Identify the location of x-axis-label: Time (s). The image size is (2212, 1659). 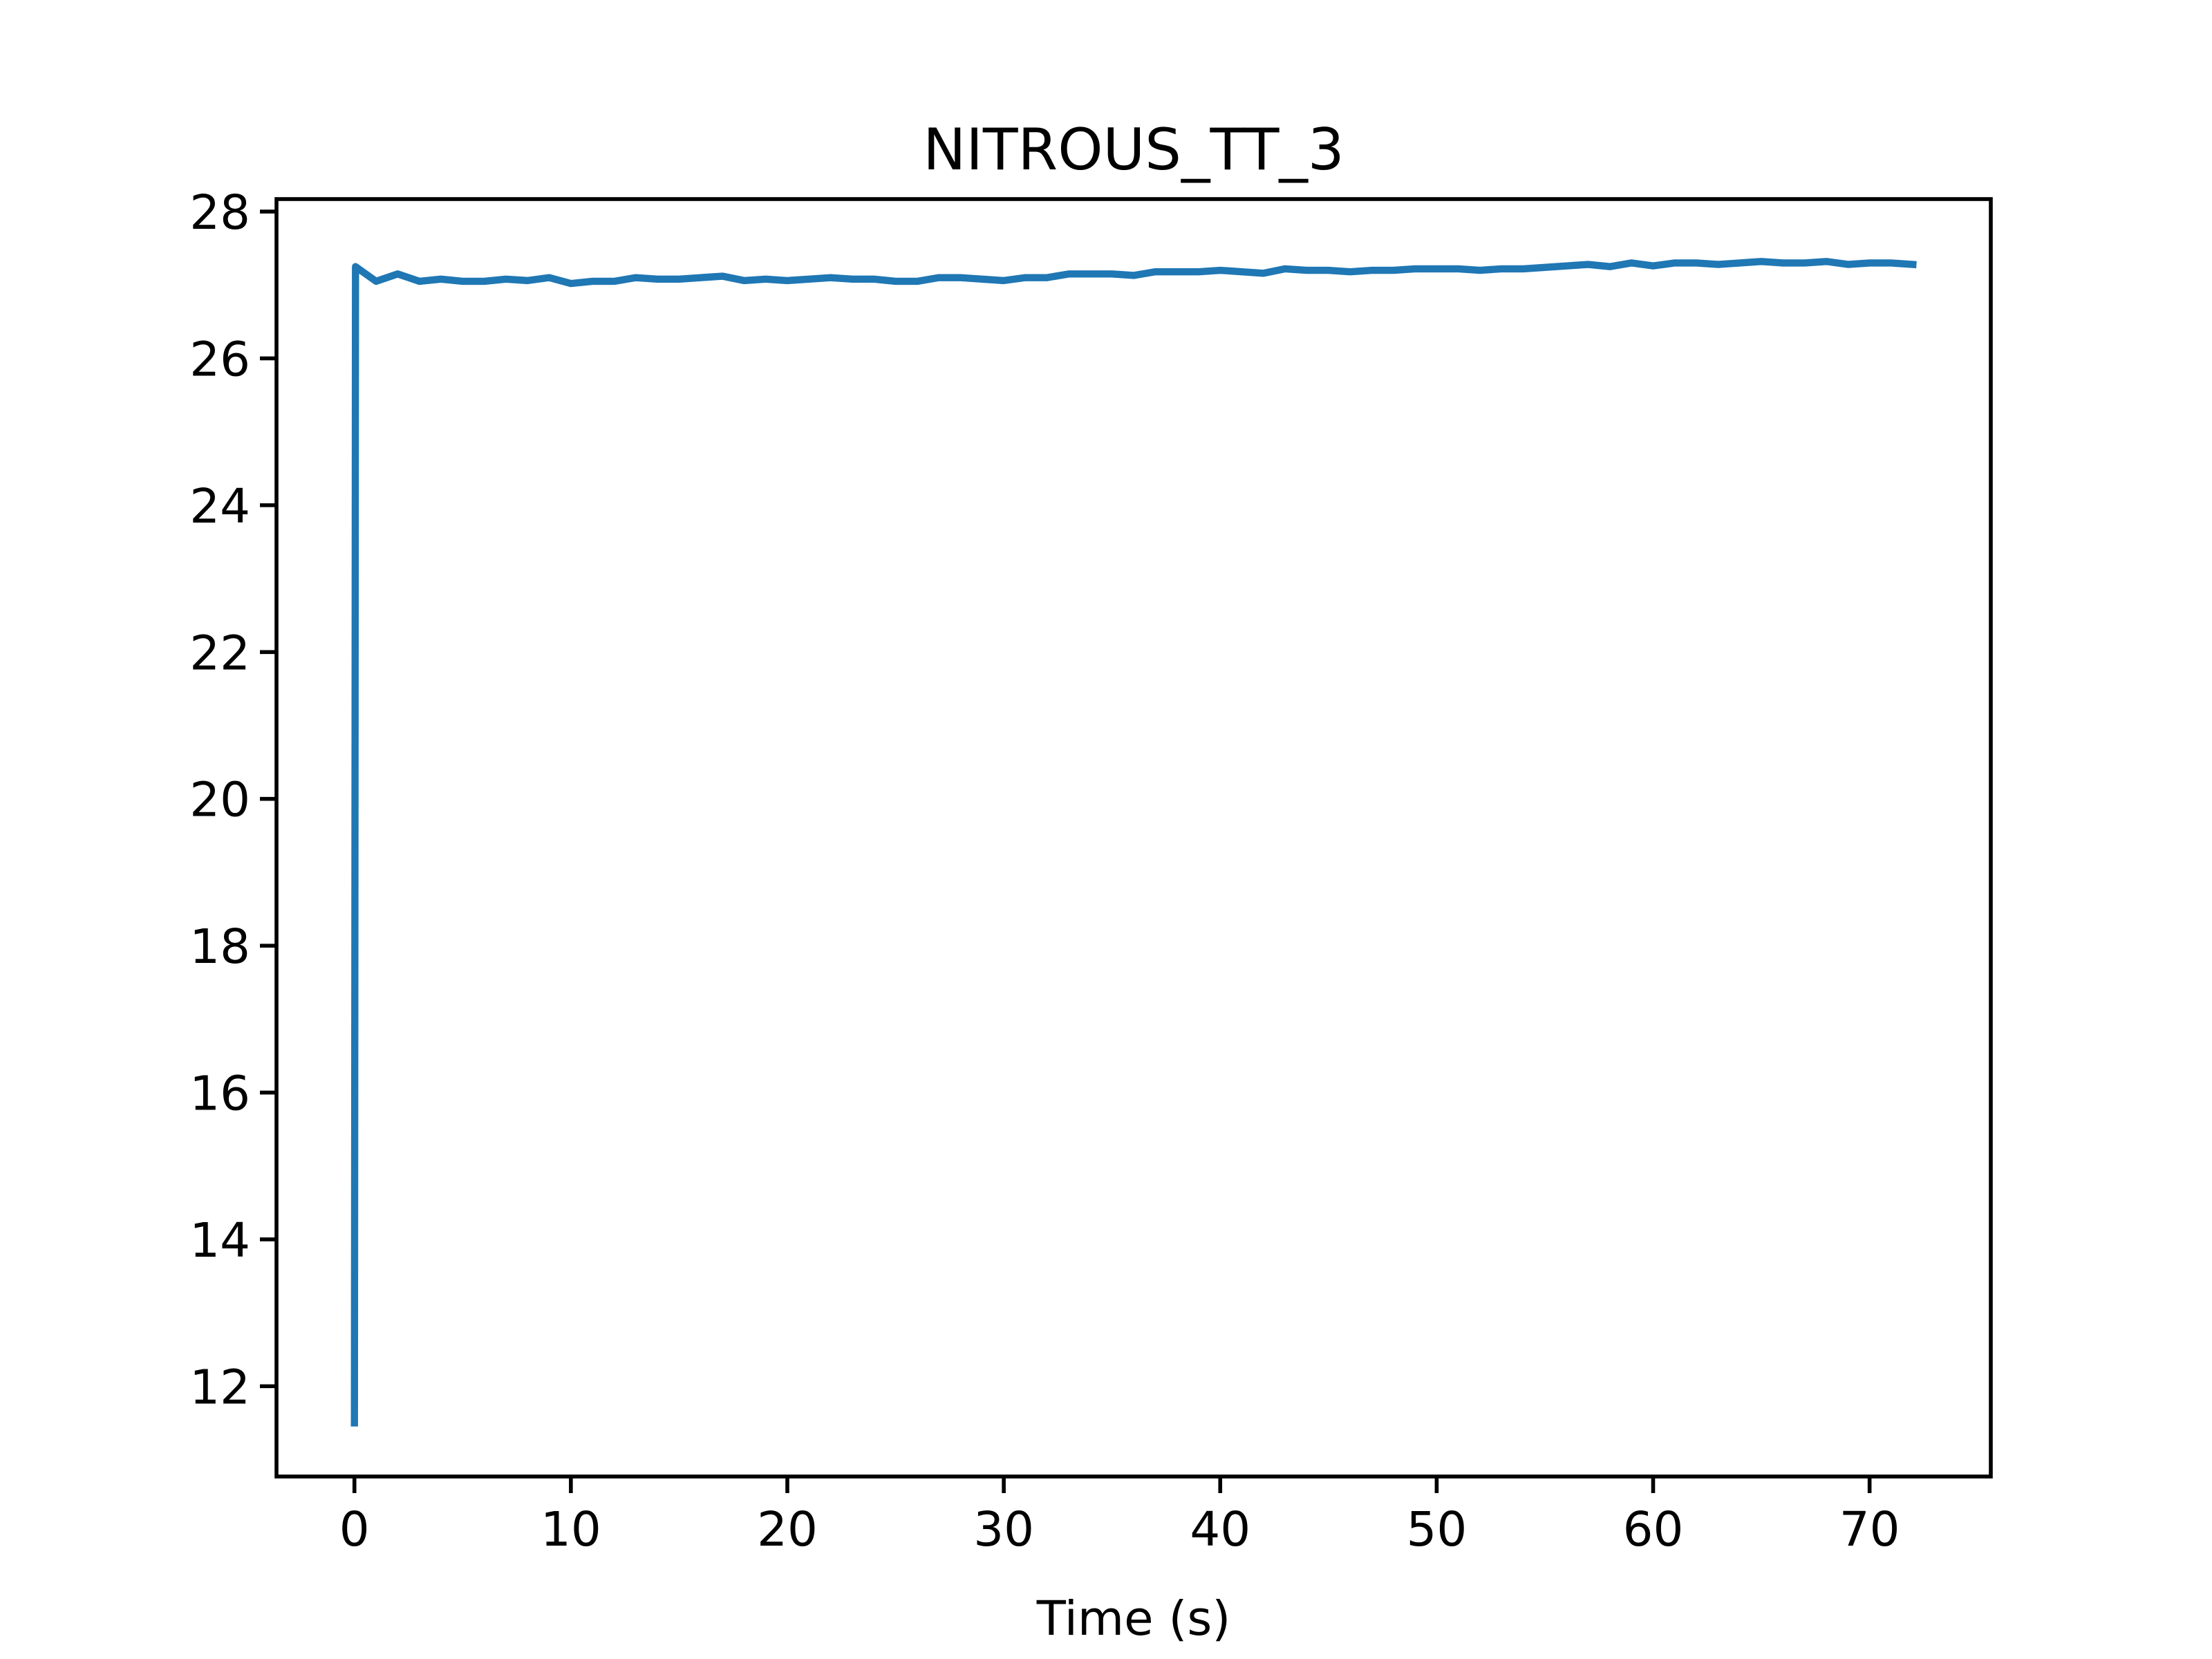
(1133, 1619).